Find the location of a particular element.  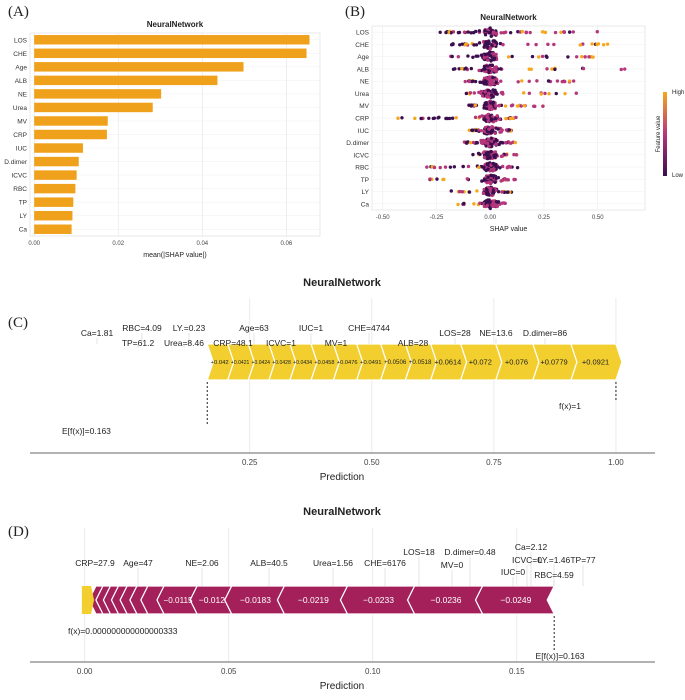

feature-label: NE=13.6 is located at coordinates (496, 333).